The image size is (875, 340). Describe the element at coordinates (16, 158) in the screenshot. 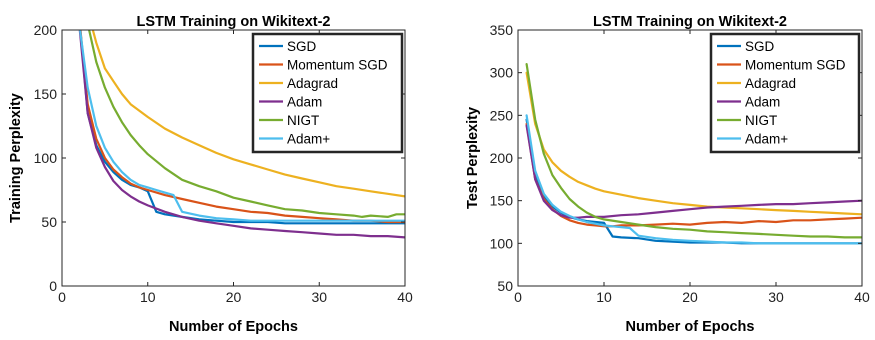

I see `y-axis-label: Training Perplexity` at that location.